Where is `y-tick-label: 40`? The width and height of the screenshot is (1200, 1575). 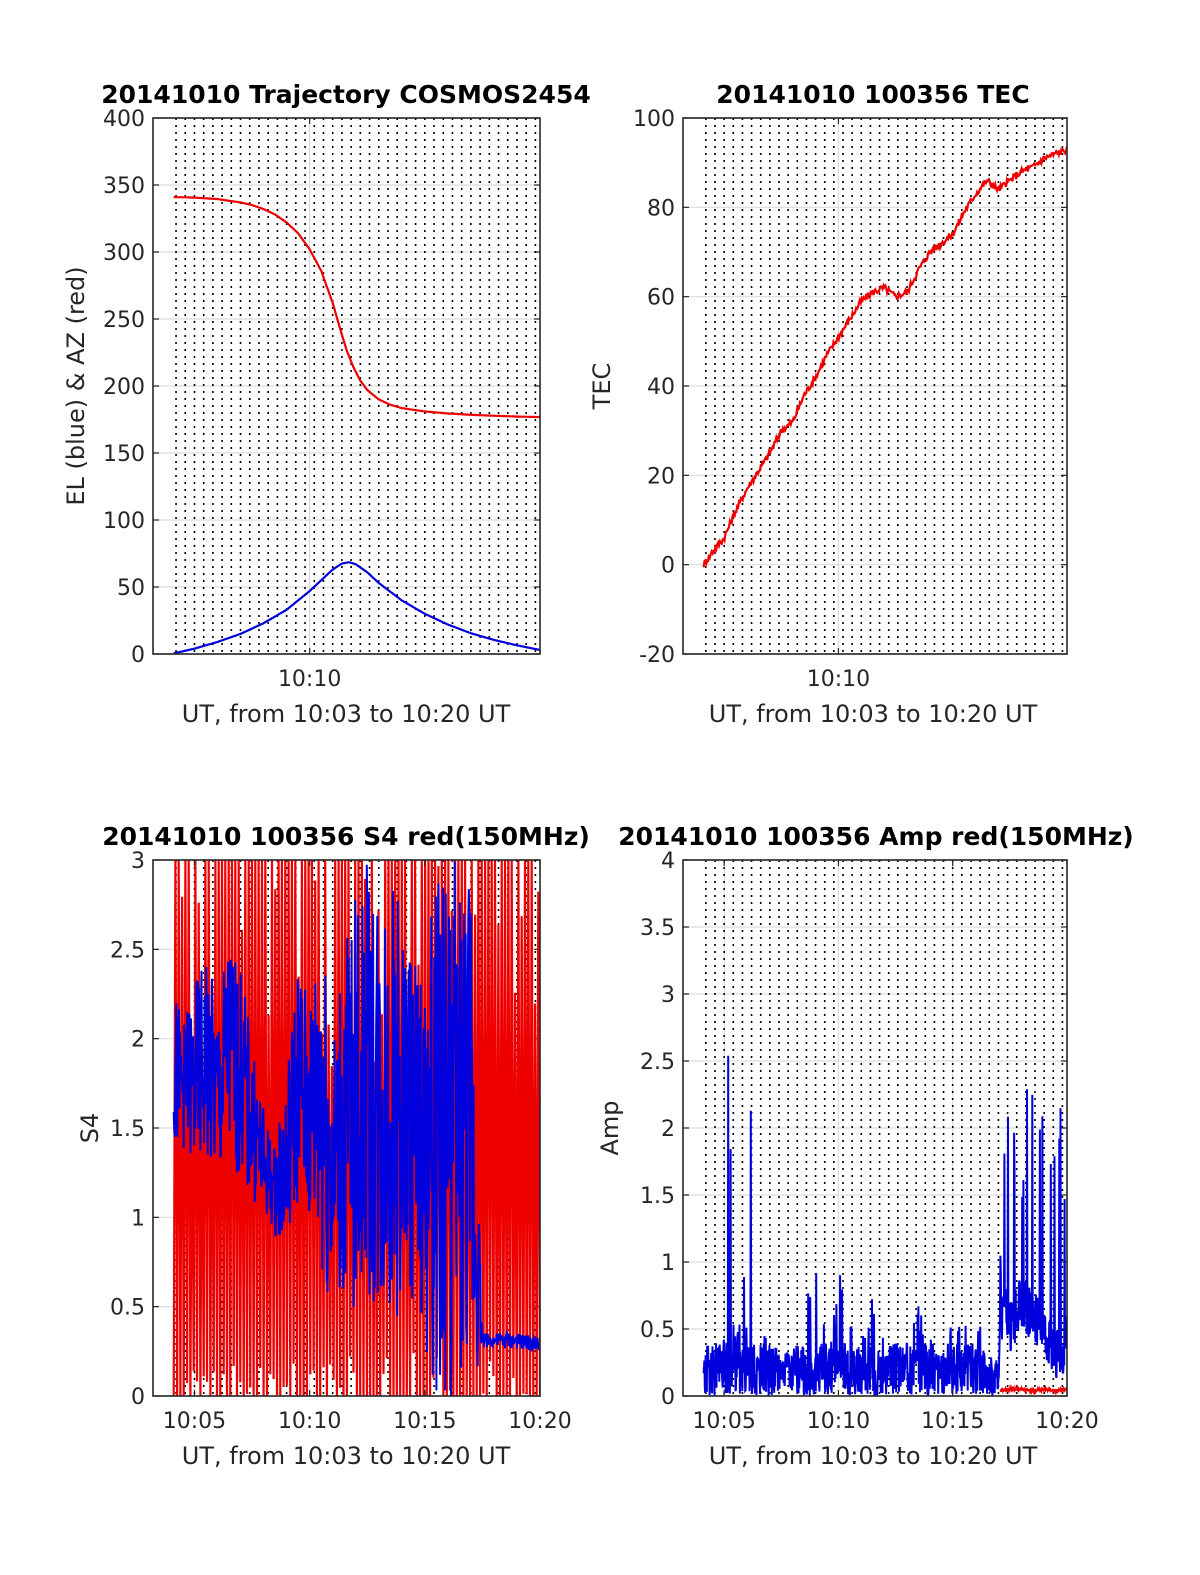 y-tick-label: 40 is located at coordinates (661, 387).